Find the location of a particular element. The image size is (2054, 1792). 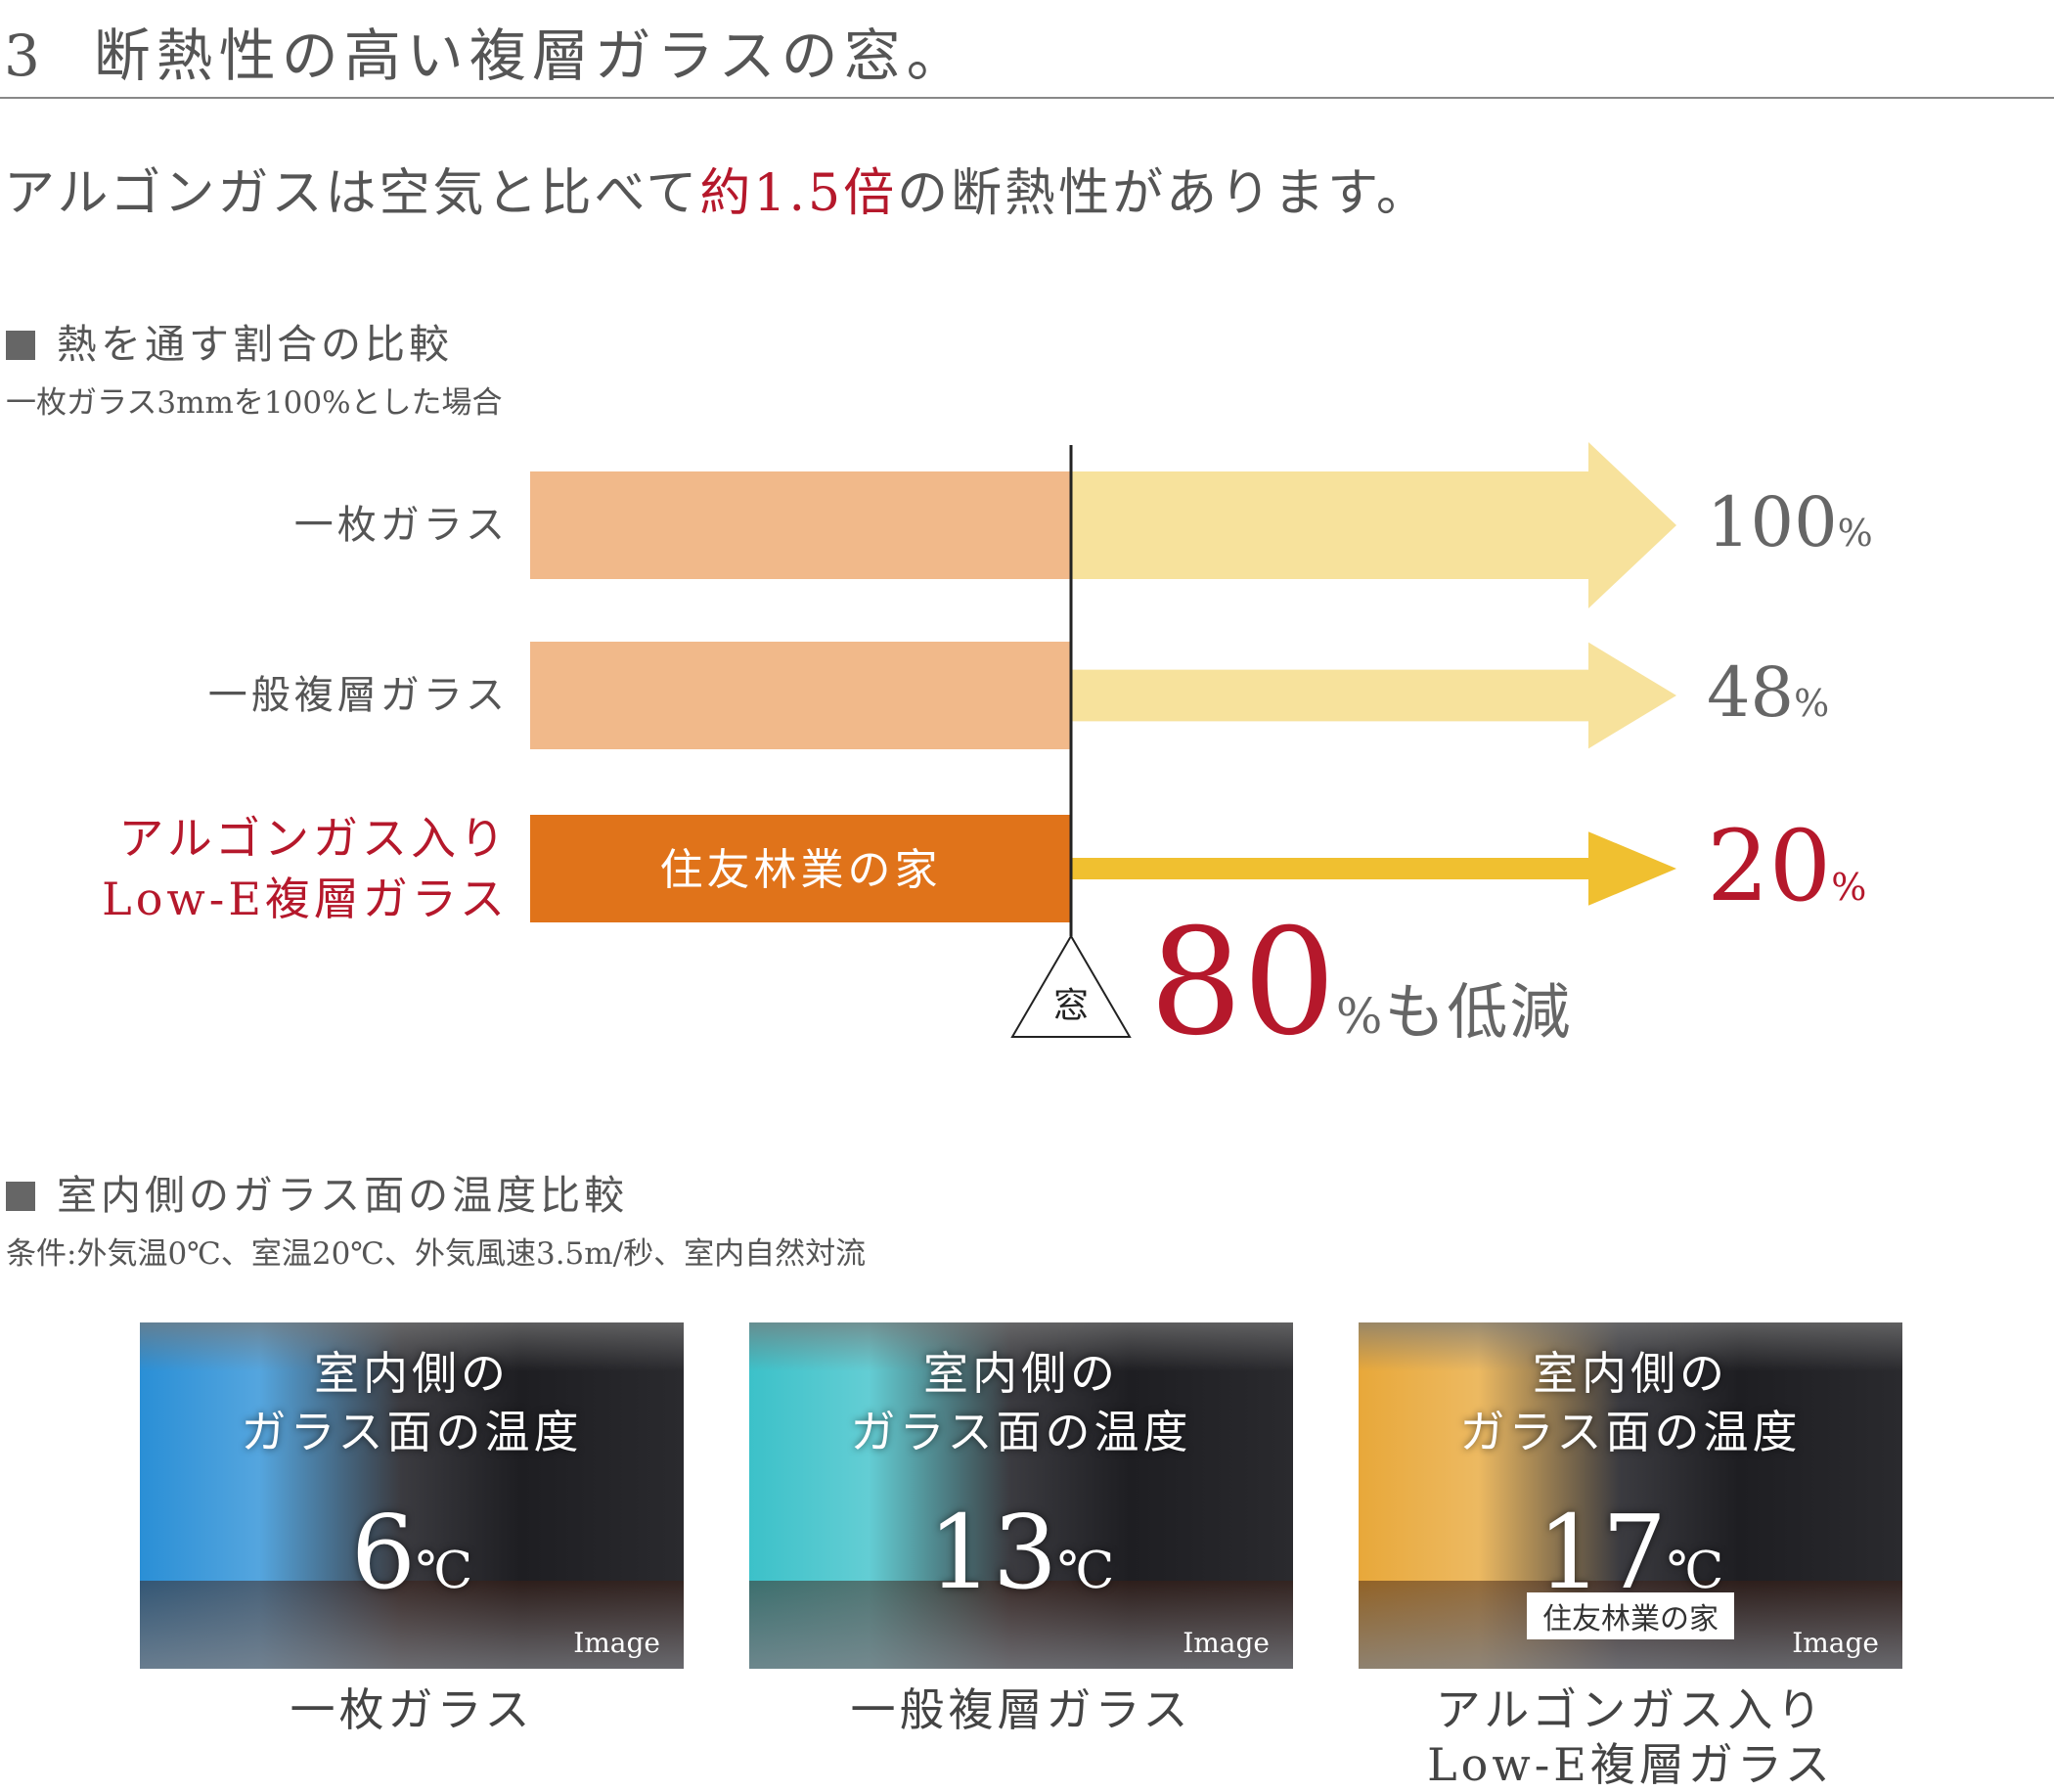

temperature-value: 13 is located at coordinates (992, 1552).